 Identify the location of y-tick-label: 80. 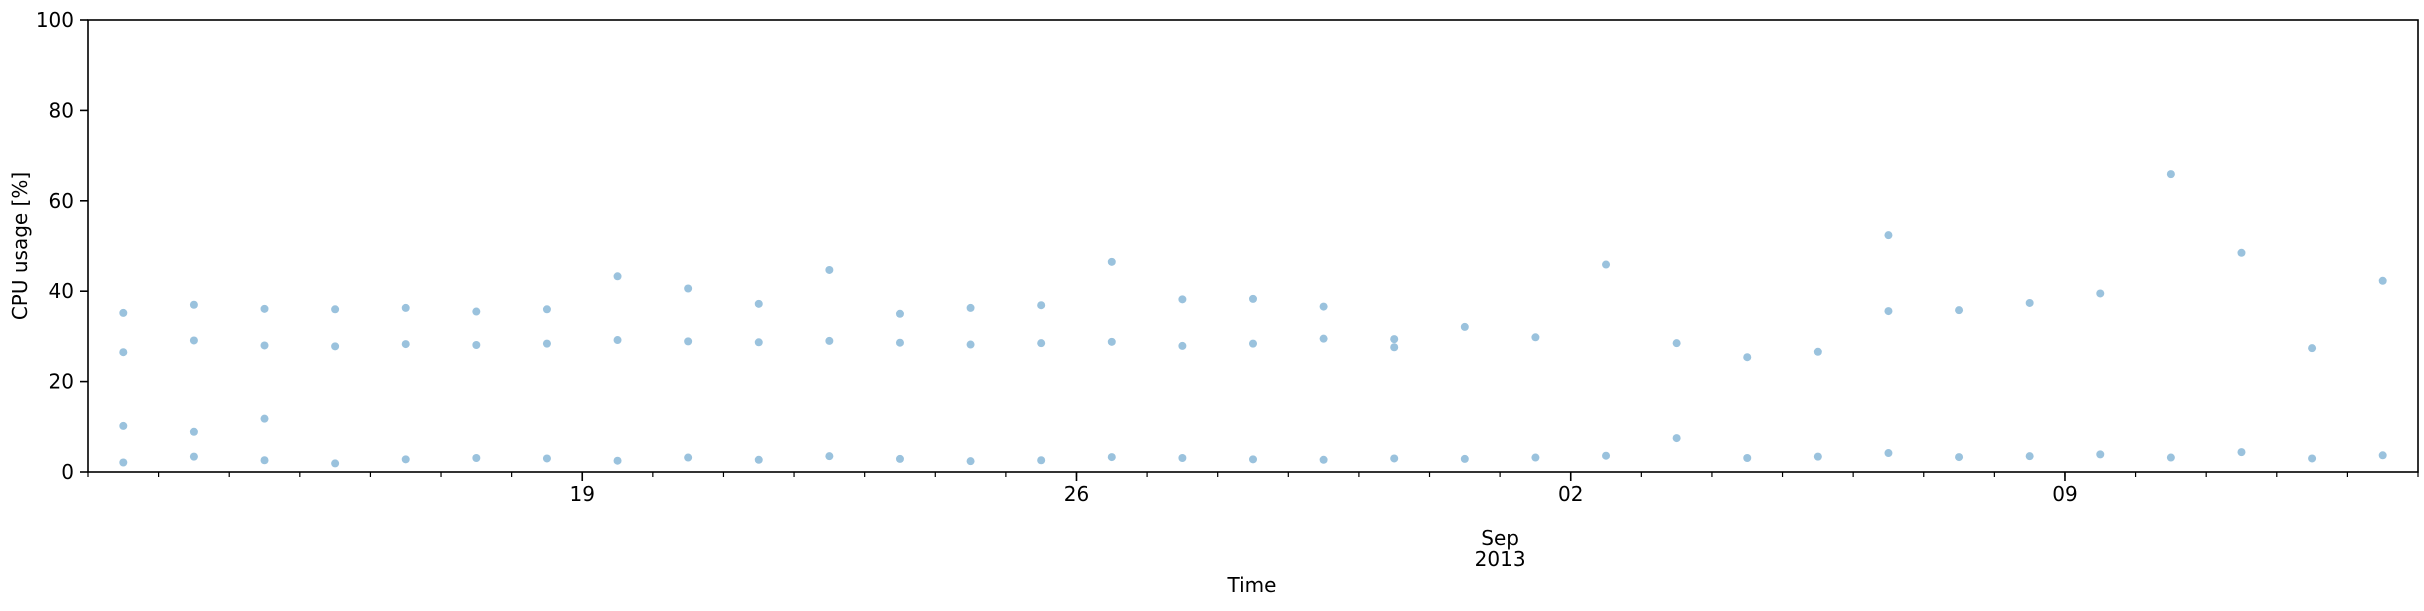
(61, 110).